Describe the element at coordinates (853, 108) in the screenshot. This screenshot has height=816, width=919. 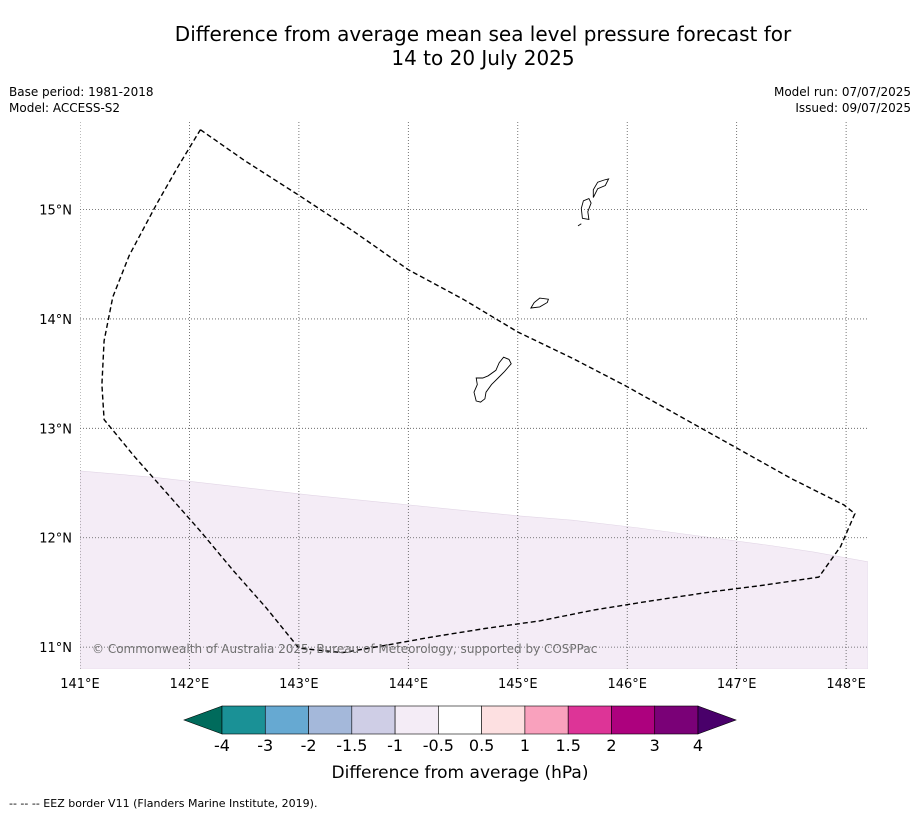
I see `issued-date: Issued: 09/07/2025` at that location.